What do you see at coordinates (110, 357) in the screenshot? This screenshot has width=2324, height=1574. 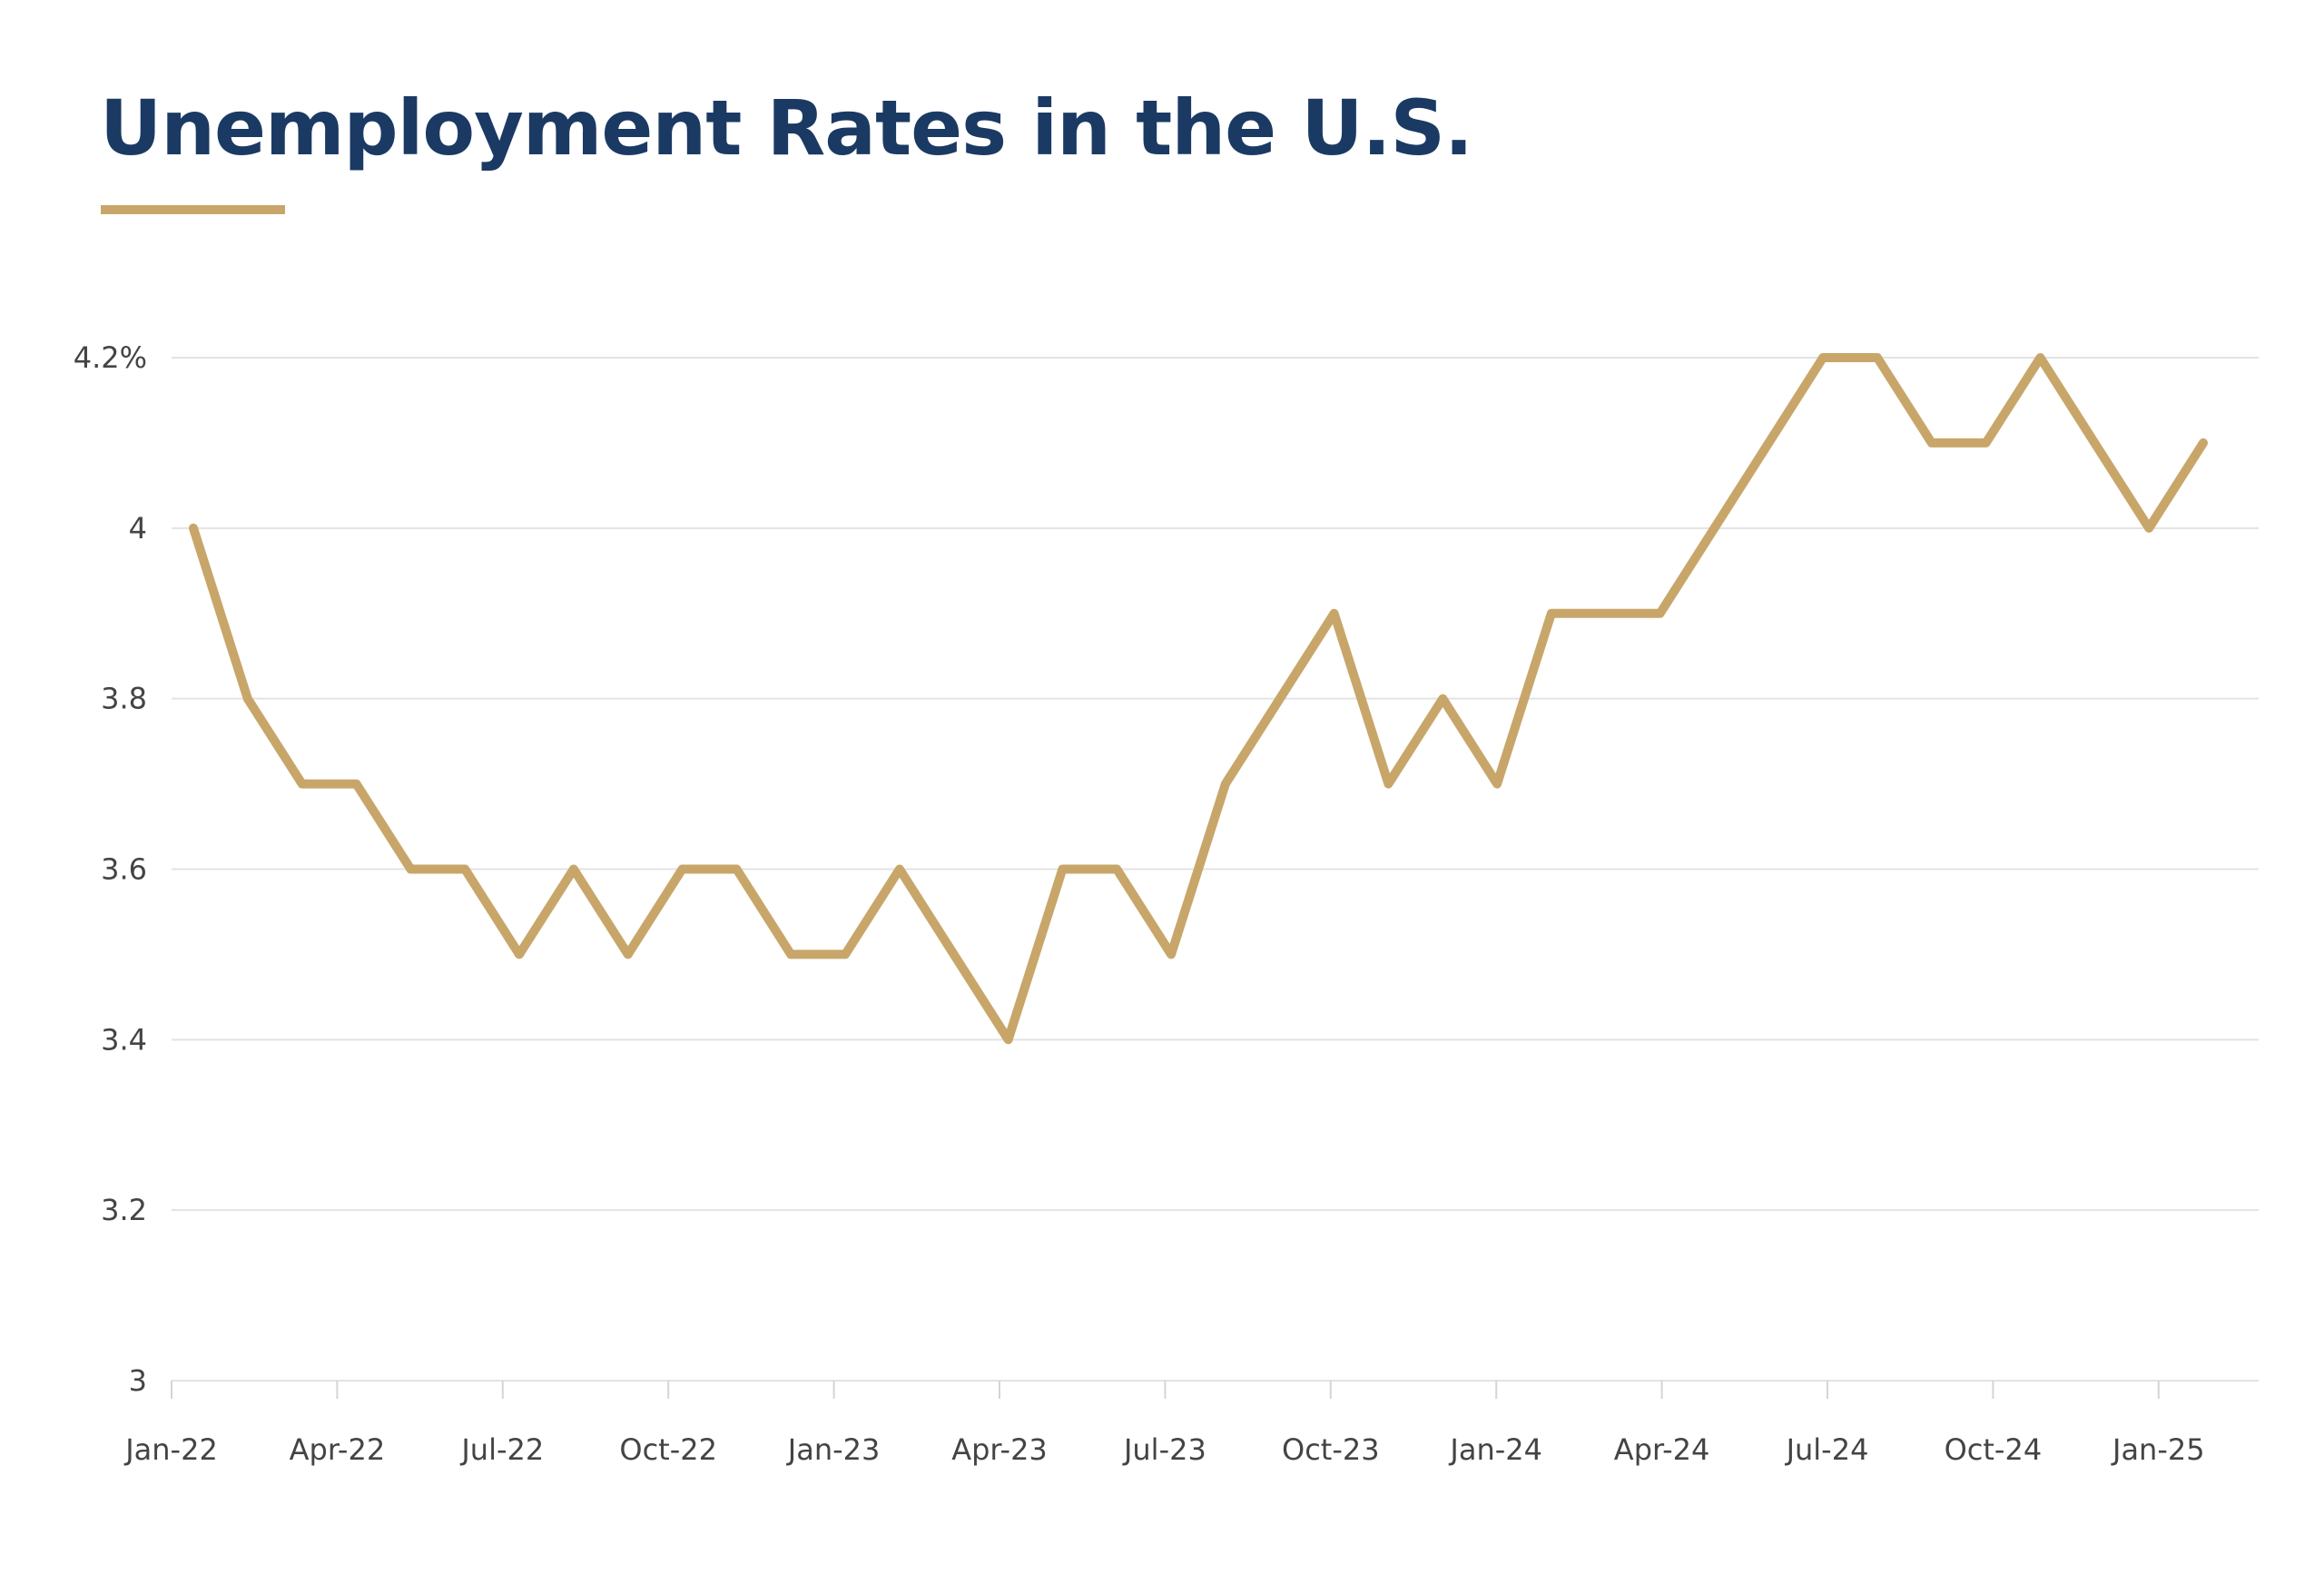 I see `y-tick-label: 4.2%` at bounding box center [110, 357].